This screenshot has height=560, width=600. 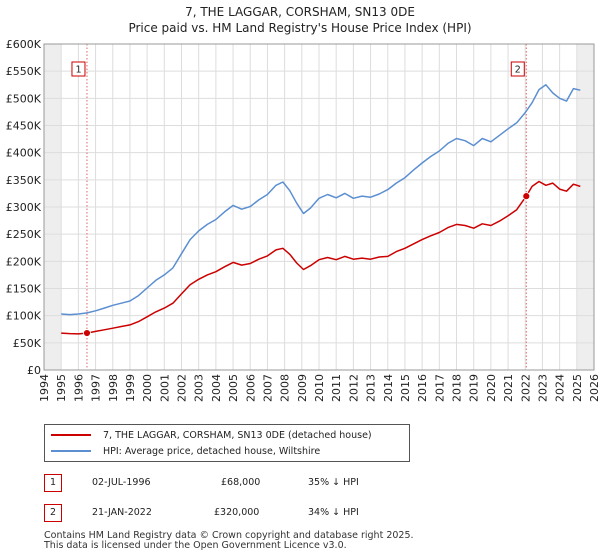 What do you see at coordinates (474, 388) in the screenshot?
I see `x-tick-label: 2019` at bounding box center [474, 388].